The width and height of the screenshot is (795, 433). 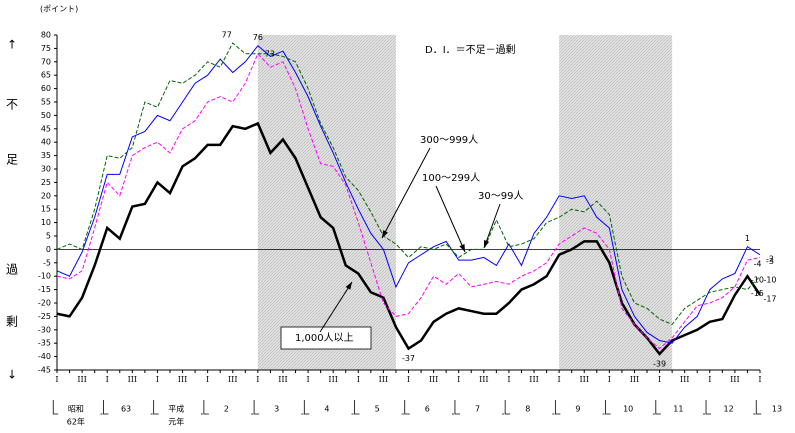 I want to click on annotation: D．I．＝不足－過剰, so click(x=470, y=50).